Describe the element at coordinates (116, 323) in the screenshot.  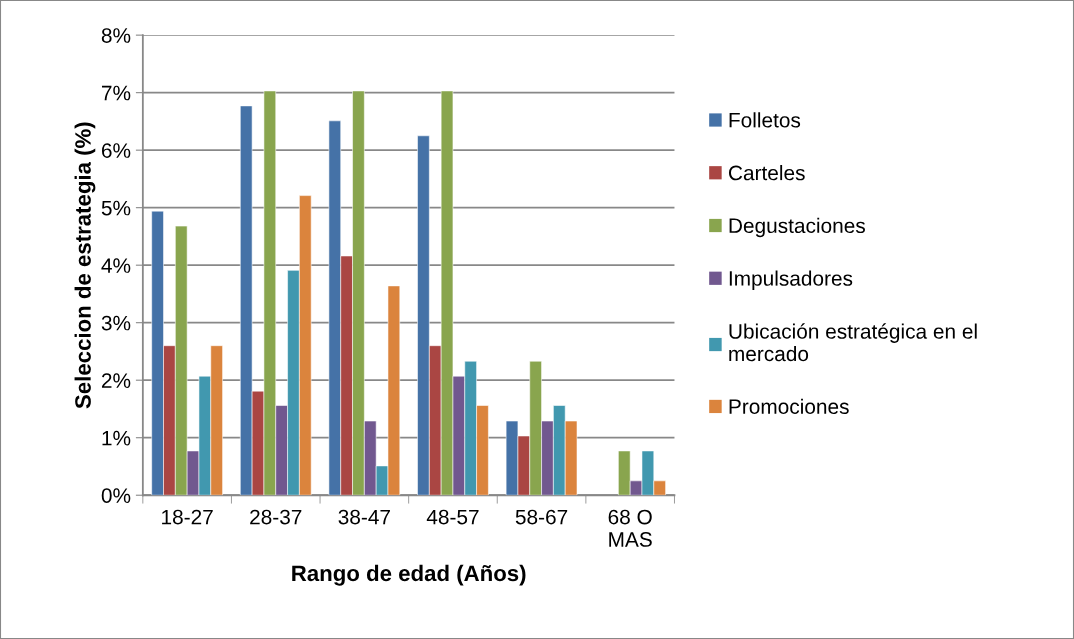
I see `y-tick-label: 3%` at that location.